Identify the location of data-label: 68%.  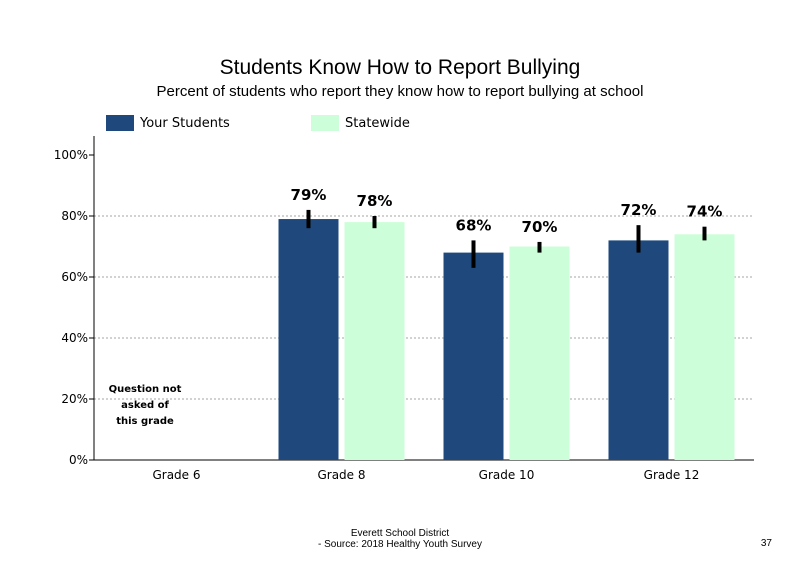
(474, 225).